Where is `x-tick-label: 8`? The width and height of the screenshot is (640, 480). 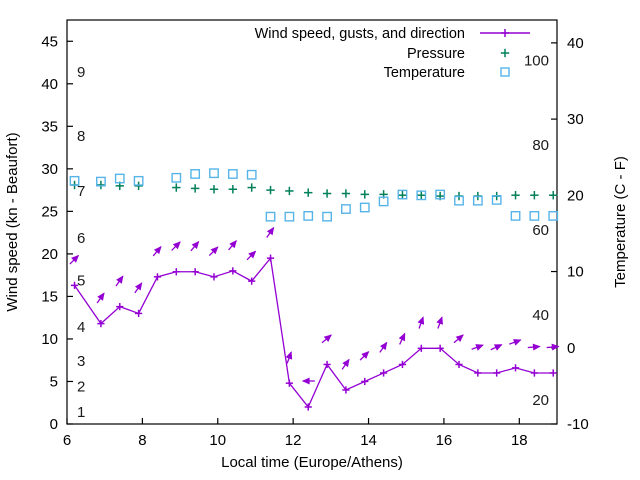
x-tick-label: 8 is located at coordinates (142, 440).